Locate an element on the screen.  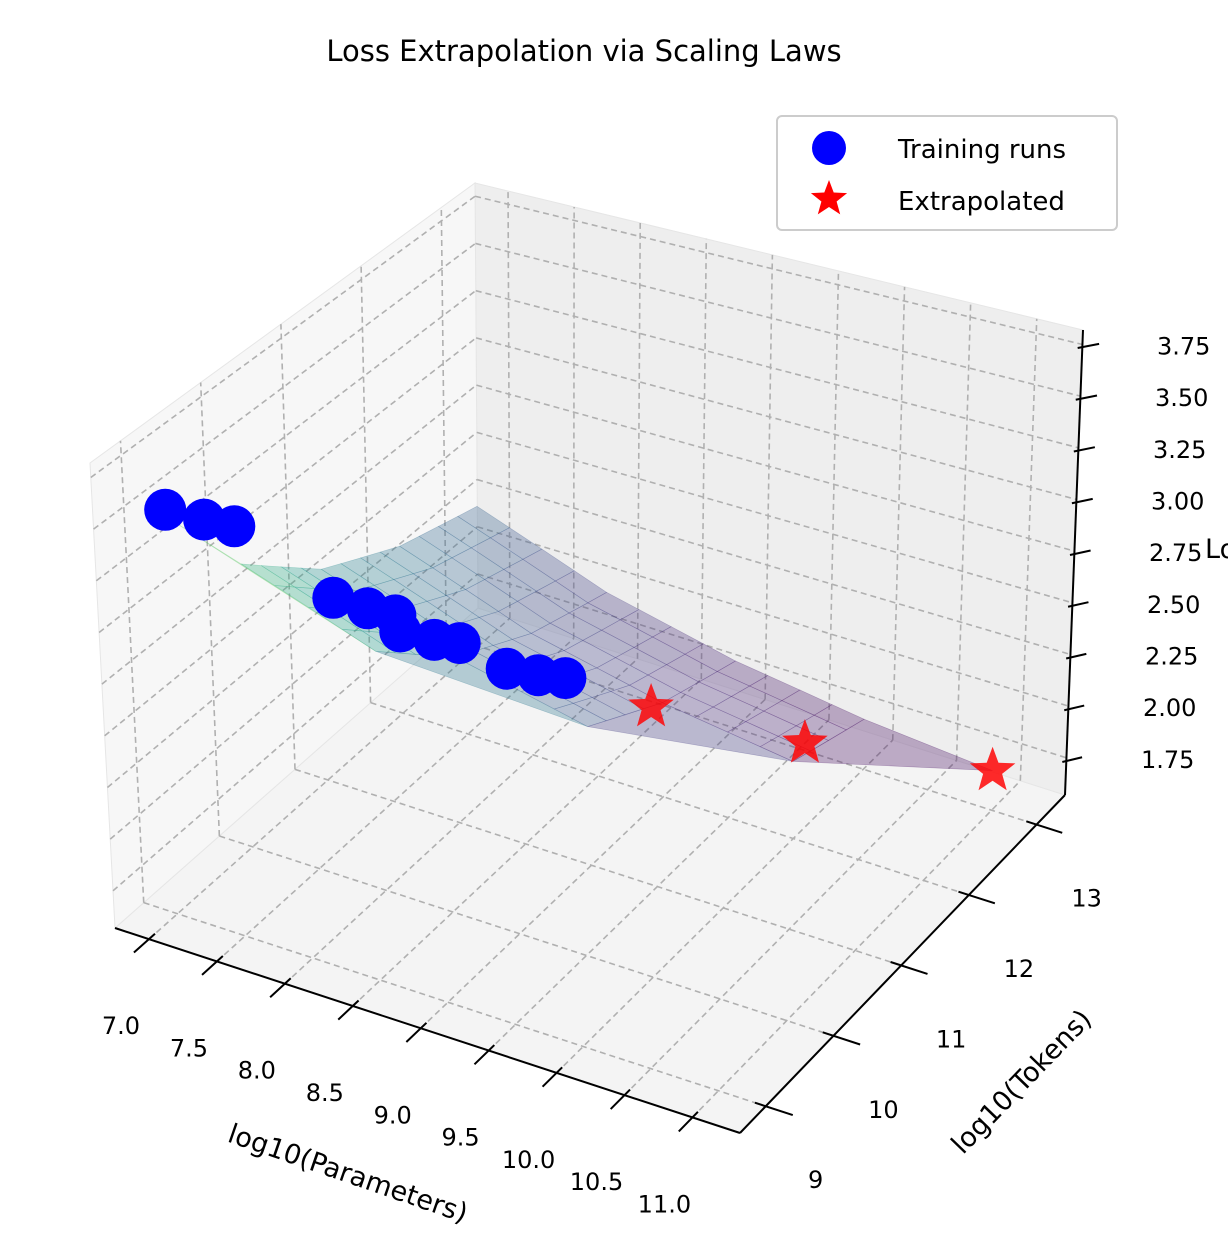
z-axis-label: Loss is located at coordinates (1216, 549).